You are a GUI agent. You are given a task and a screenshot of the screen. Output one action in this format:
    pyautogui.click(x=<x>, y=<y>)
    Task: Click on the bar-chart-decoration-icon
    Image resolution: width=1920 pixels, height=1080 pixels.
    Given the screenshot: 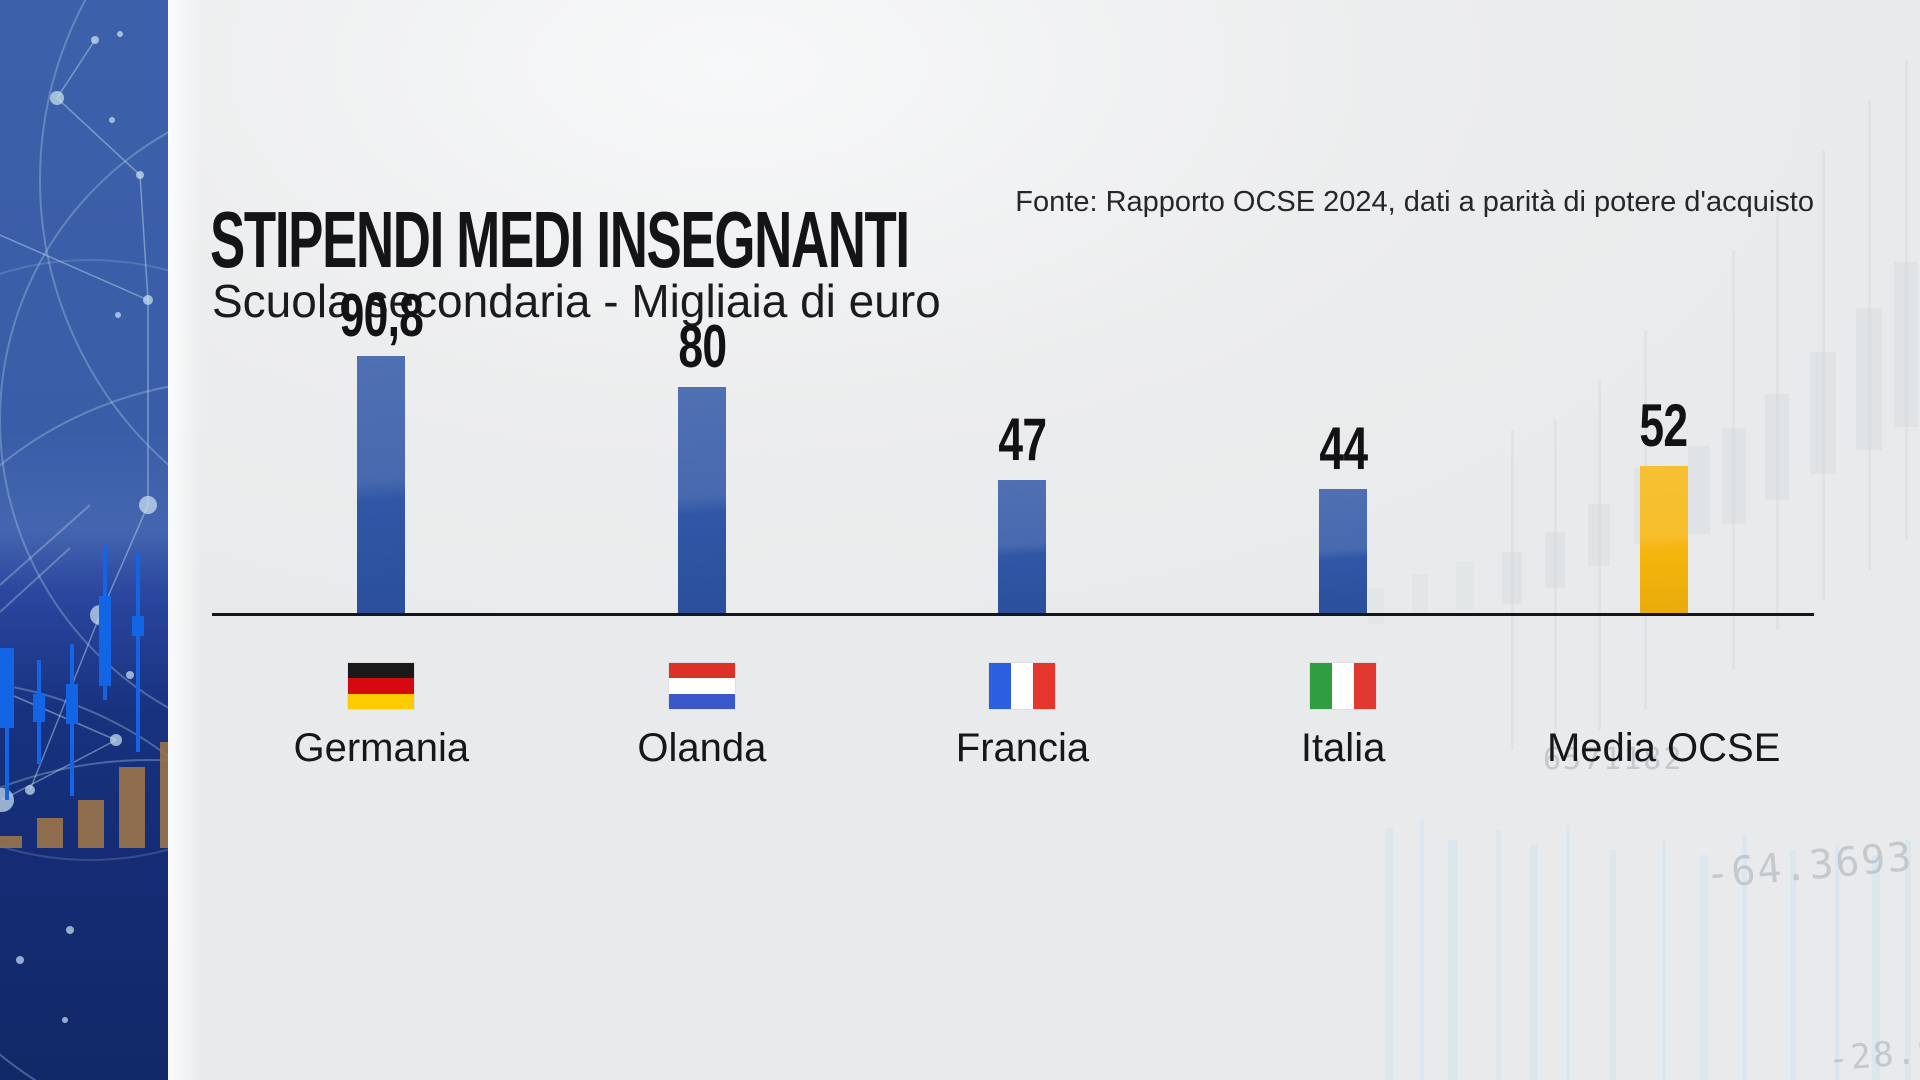 What is the action you would take?
    pyautogui.click(x=84, y=795)
    